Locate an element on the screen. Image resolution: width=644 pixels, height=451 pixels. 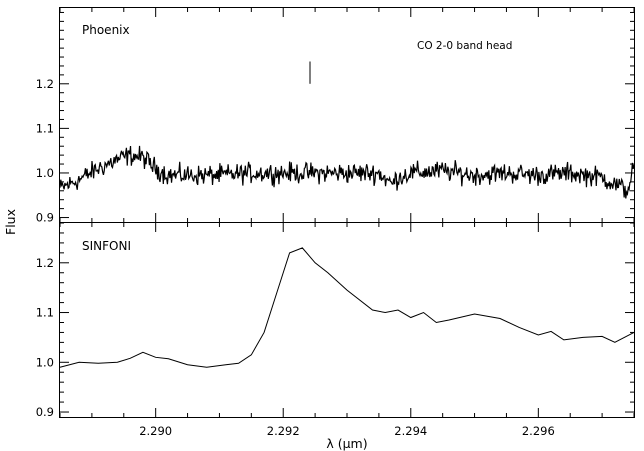
x-tick-label: 2.290 is located at coordinates (155, 431).